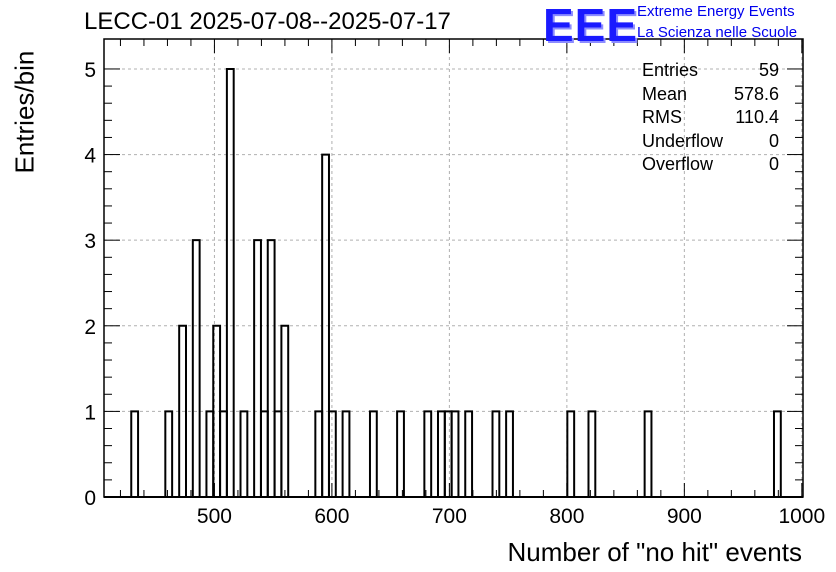 Image resolution: width=836 pixels, height=572 pixels. I want to click on stat-row-mean: Mean 578.6, so click(710, 95).